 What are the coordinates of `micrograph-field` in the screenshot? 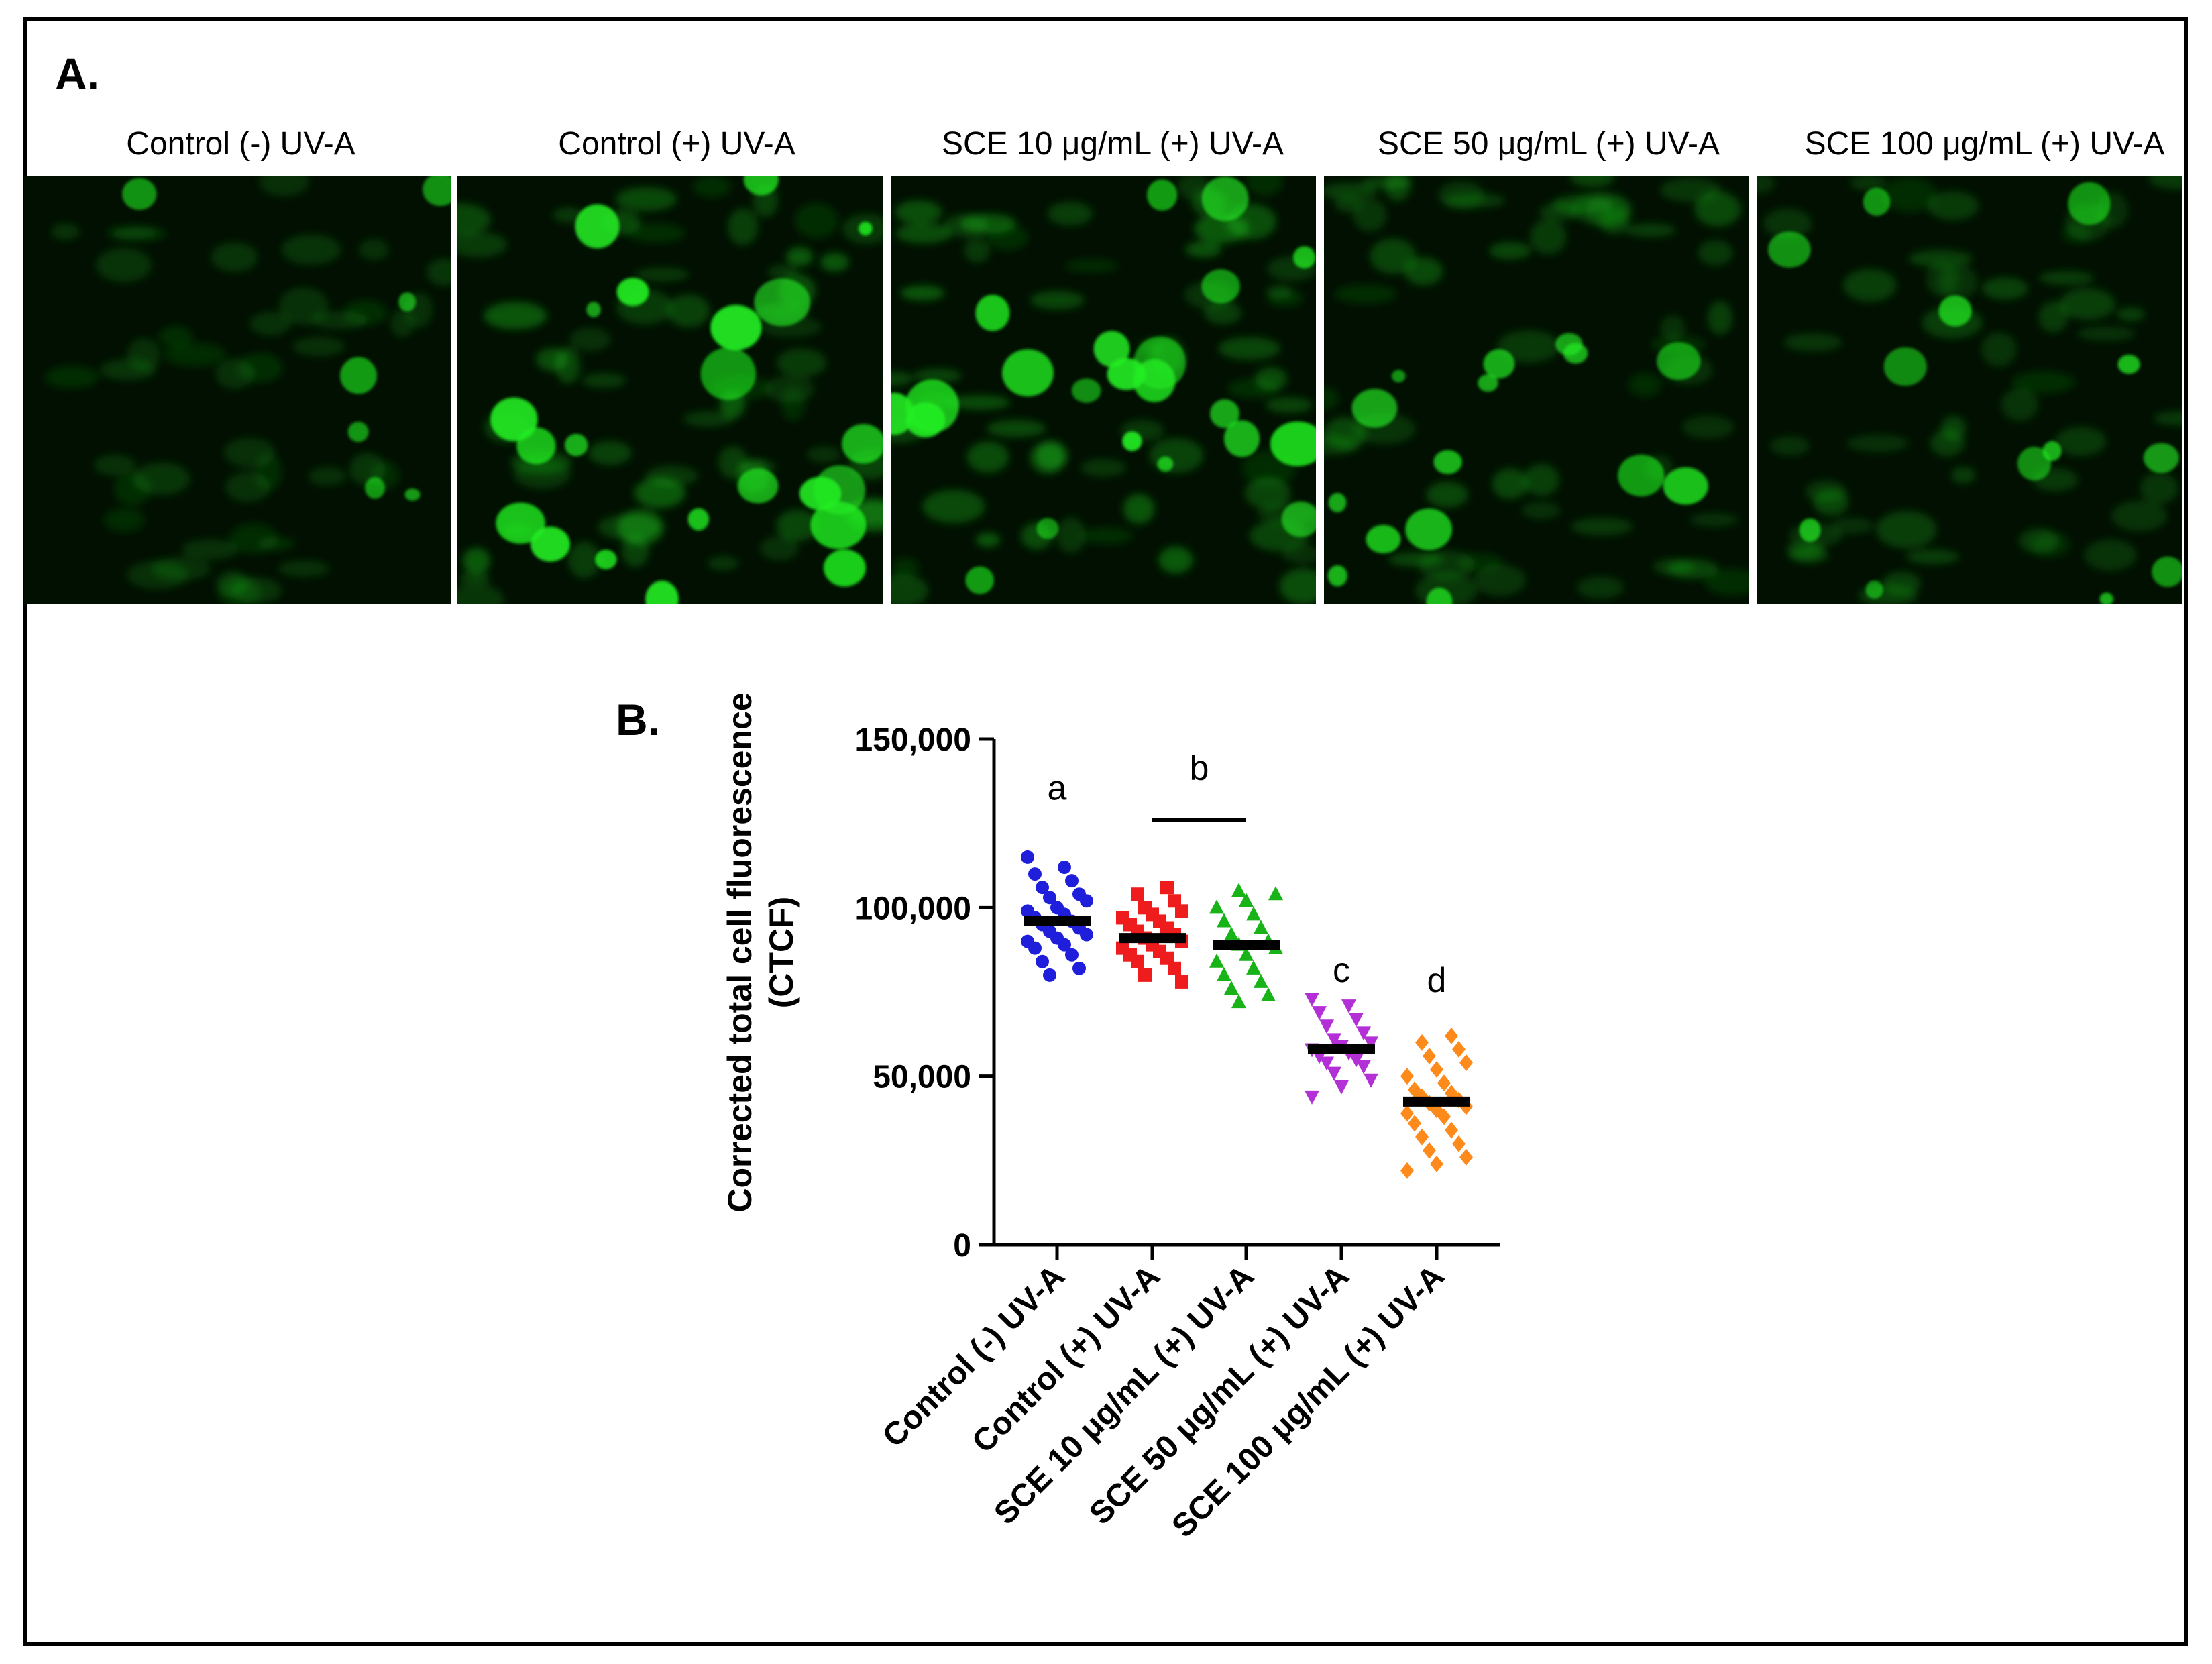 It's located at (670, 390).